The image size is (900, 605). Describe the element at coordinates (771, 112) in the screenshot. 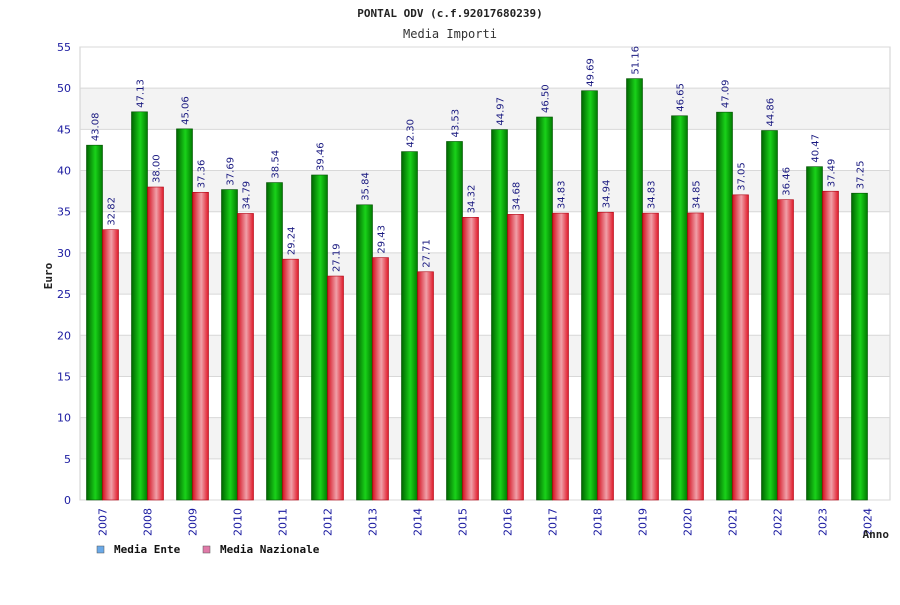

I see `data-label: 44.86` at that location.